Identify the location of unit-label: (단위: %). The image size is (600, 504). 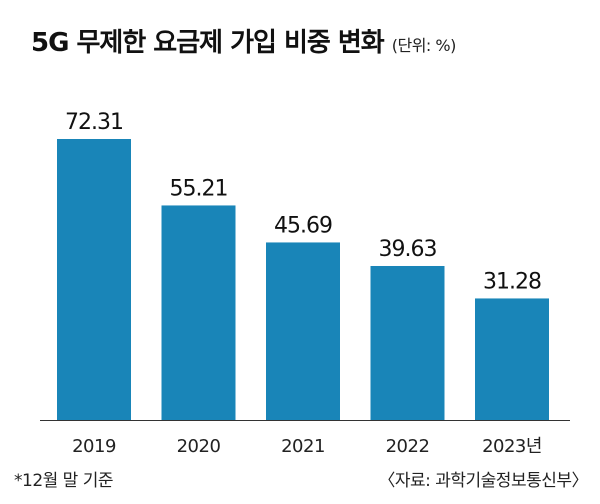
(424, 45).